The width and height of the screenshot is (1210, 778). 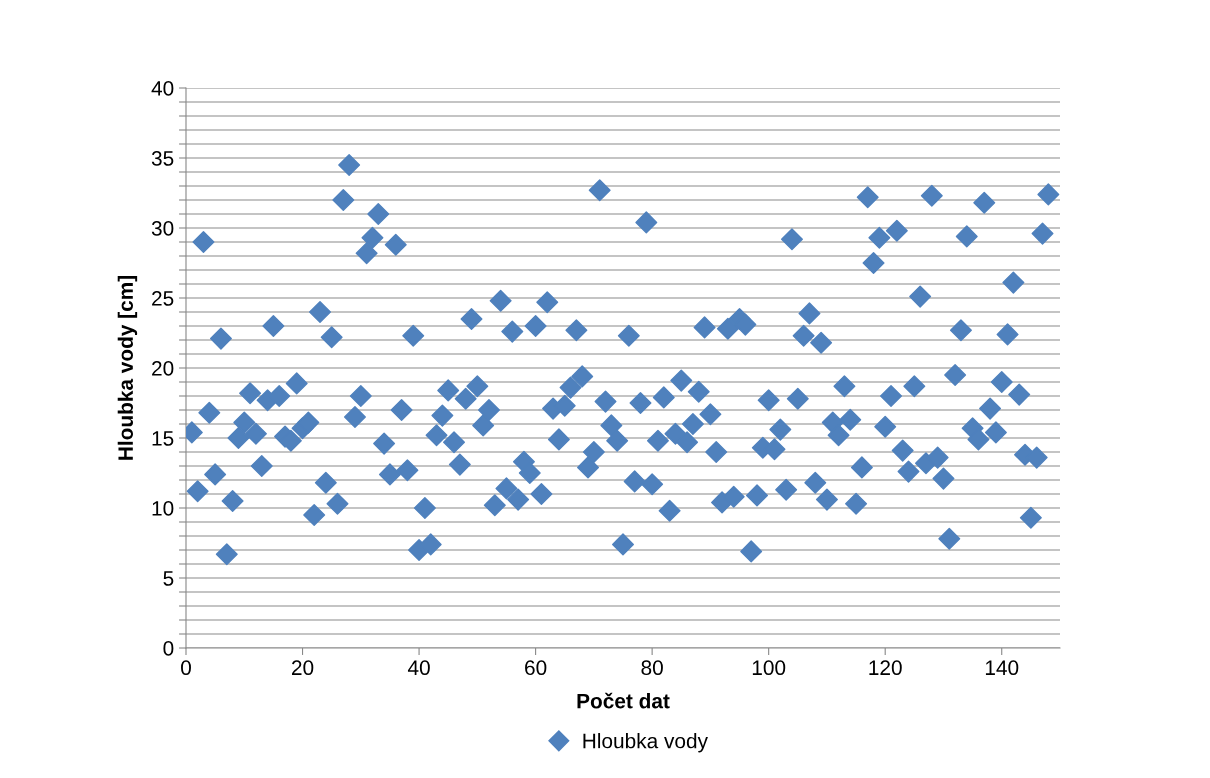 What do you see at coordinates (885, 668) in the screenshot?
I see `x-tick-label: 120` at bounding box center [885, 668].